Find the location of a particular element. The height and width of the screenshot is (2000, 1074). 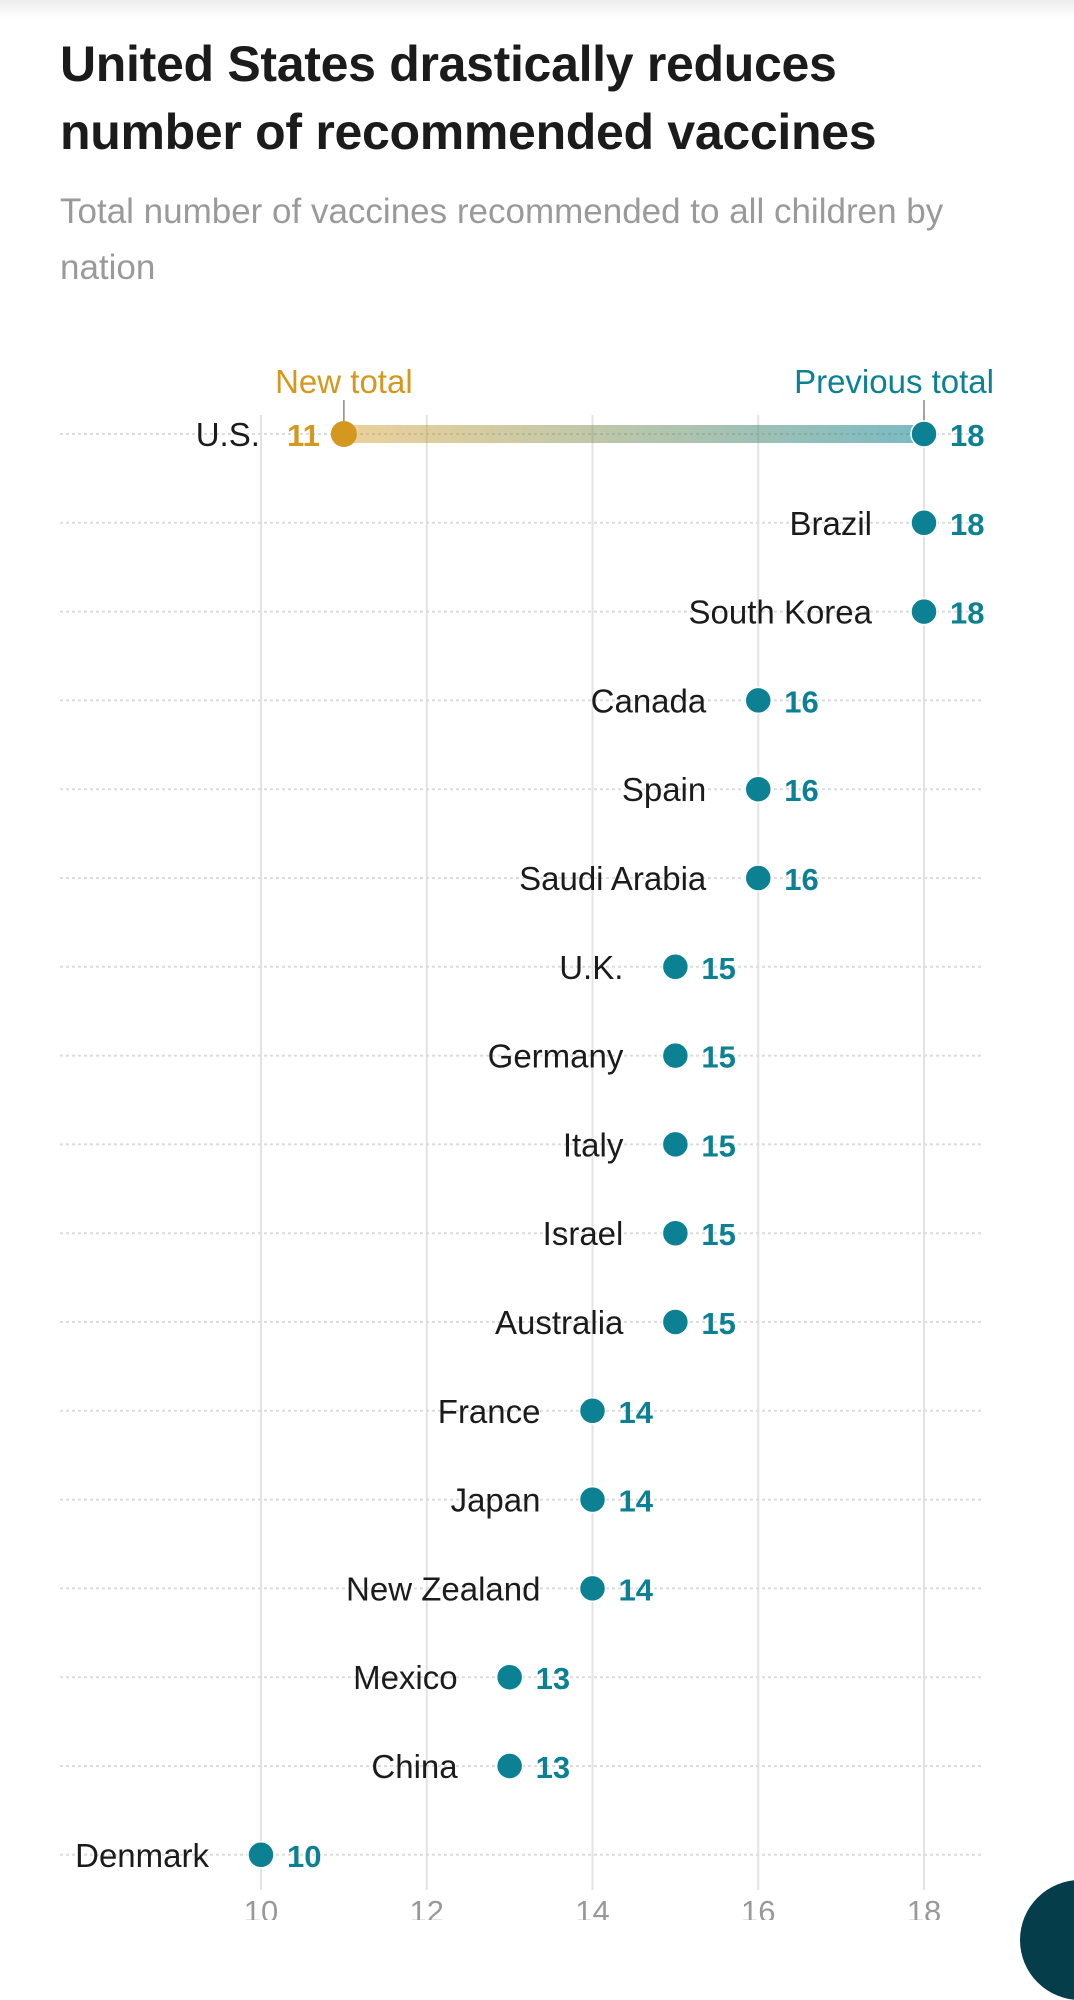

annotation-new-total: New total is located at coordinates (344, 381).